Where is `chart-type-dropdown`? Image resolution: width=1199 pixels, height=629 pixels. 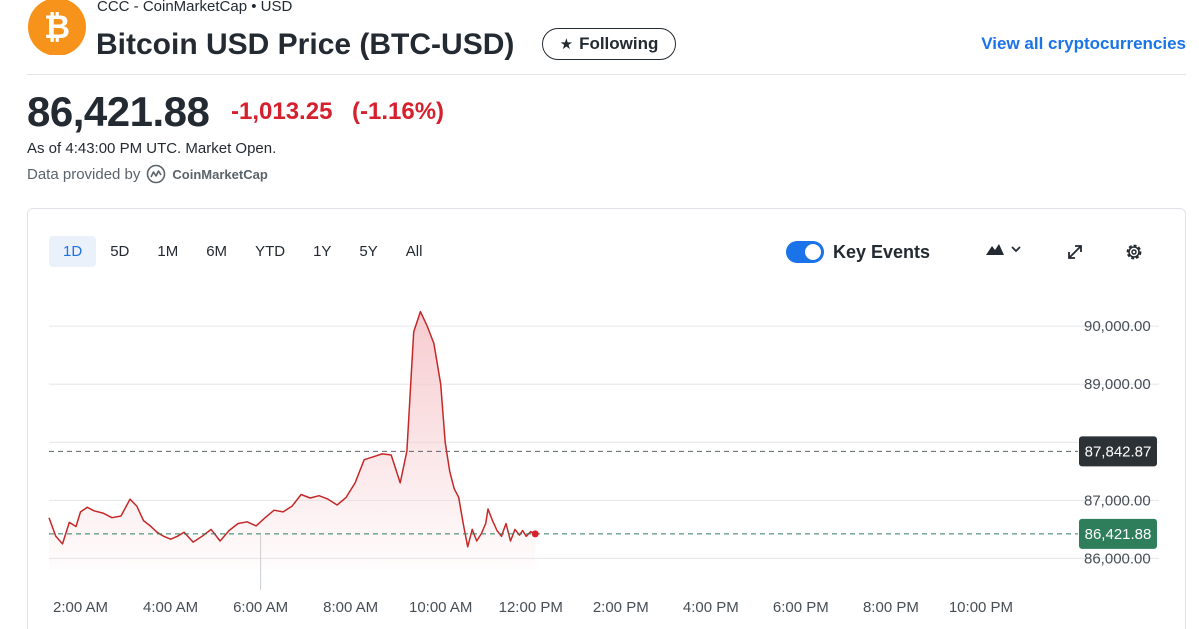 chart-type-dropdown is located at coordinates (1004, 249).